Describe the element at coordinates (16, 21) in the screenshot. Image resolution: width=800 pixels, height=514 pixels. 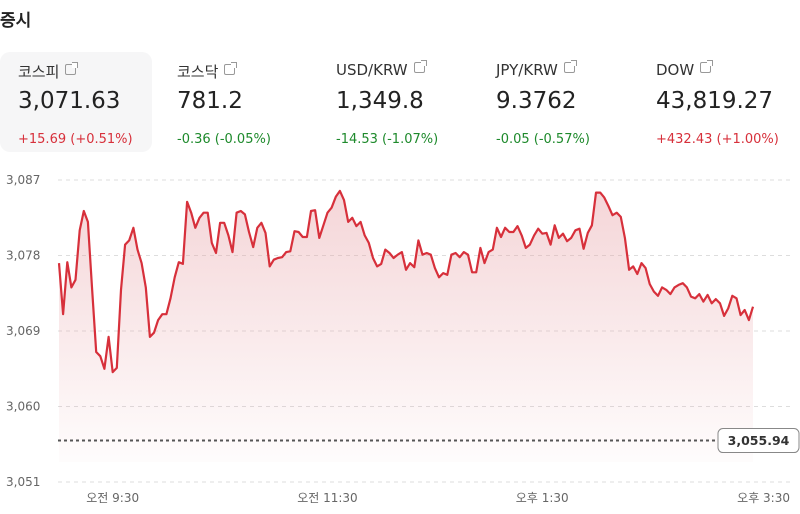
I see `page-title: 증시` at that location.